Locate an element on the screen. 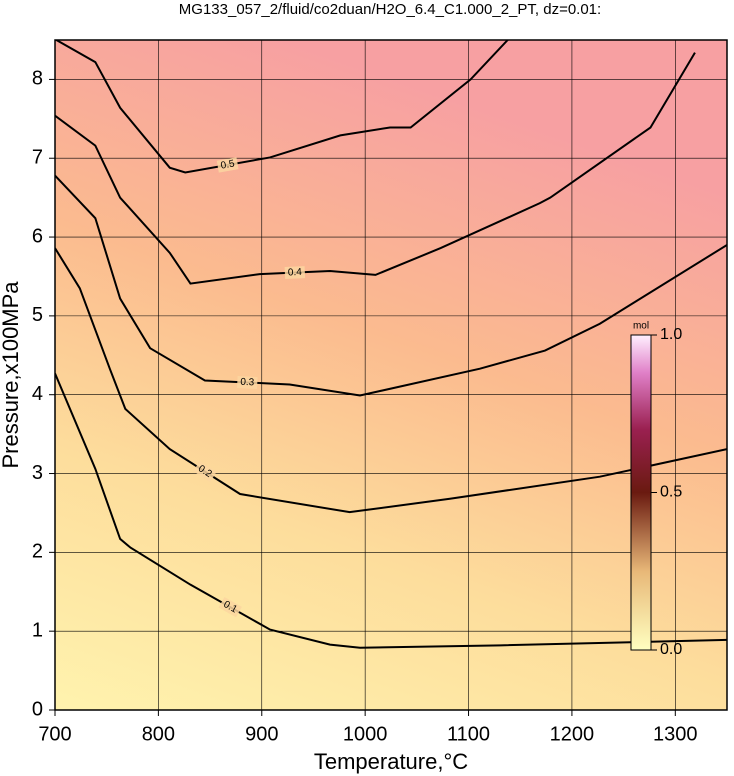  x-tick-label: 1200 is located at coordinates (572, 734).